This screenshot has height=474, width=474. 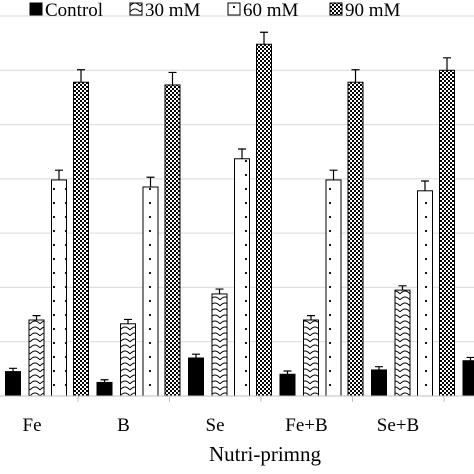 I want to click on x-tick-label: Se+B, so click(x=398, y=425).